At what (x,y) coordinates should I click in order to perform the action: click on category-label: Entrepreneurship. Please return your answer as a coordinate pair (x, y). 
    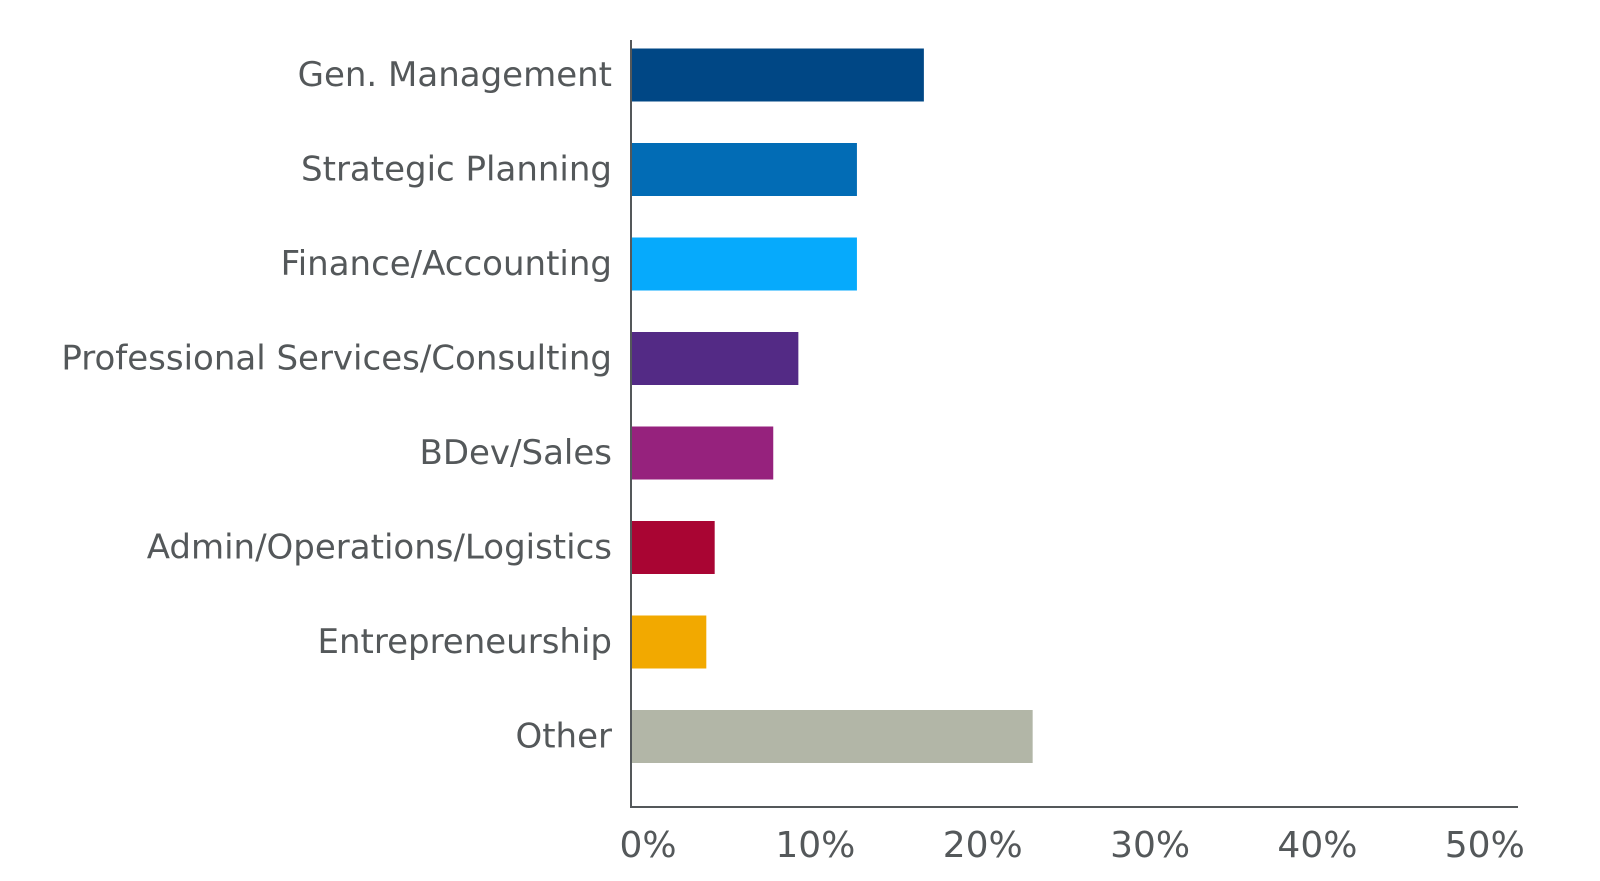
    Looking at the image, I should click on (464, 642).